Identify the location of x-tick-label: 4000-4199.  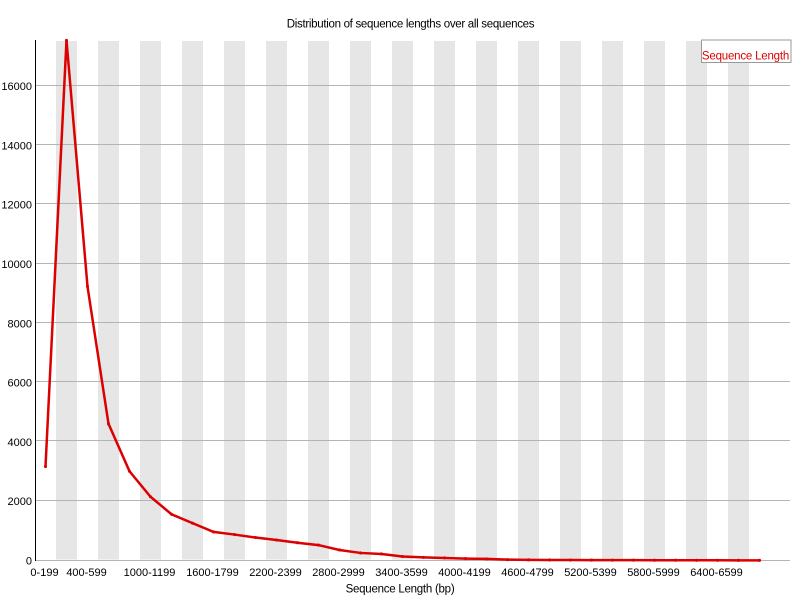
(464, 573).